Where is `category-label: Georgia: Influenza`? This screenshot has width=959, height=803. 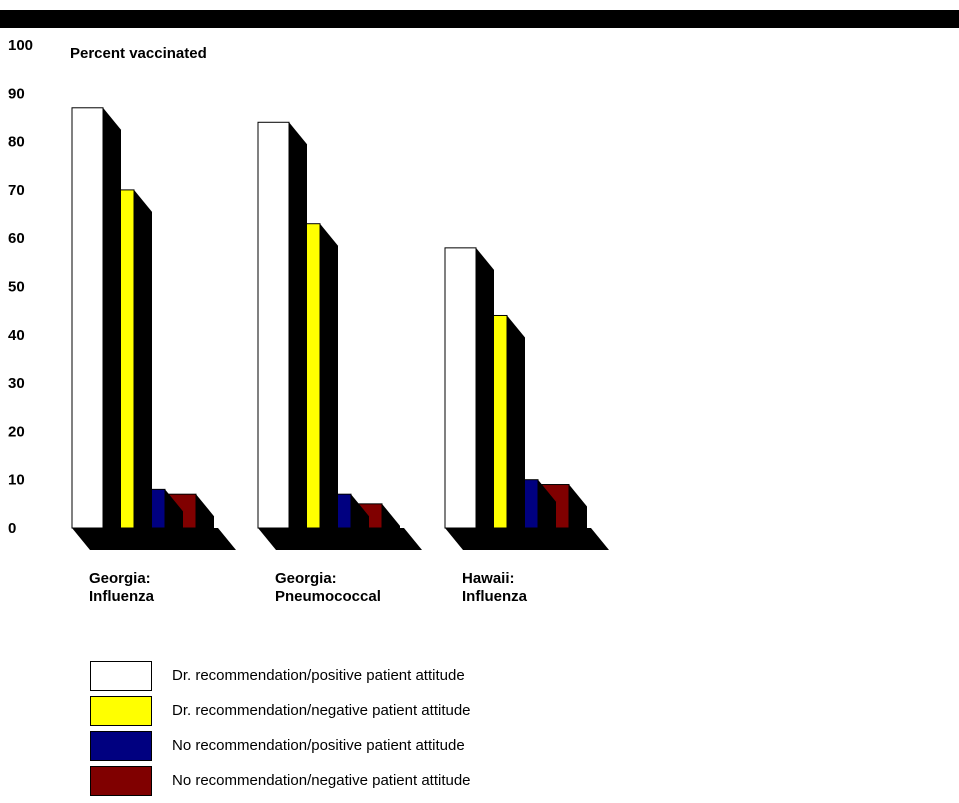
category-label: Georgia: Influenza is located at coordinates (122, 587).